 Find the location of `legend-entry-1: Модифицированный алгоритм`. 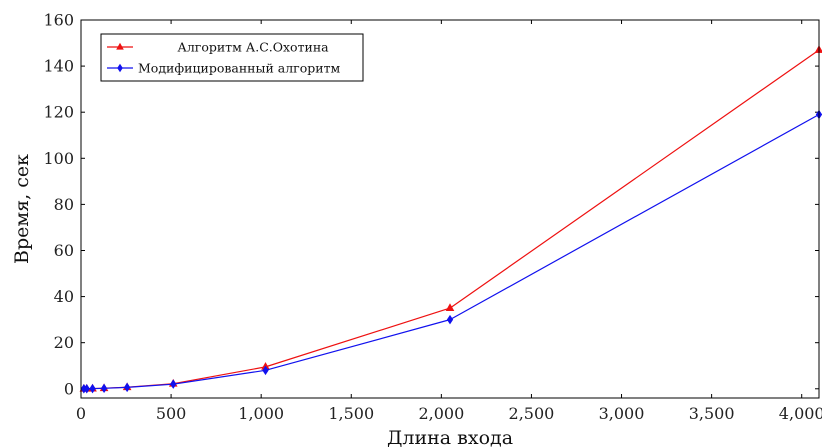

legend-entry-1: Модифицированный алгоритм is located at coordinates (239, 68).